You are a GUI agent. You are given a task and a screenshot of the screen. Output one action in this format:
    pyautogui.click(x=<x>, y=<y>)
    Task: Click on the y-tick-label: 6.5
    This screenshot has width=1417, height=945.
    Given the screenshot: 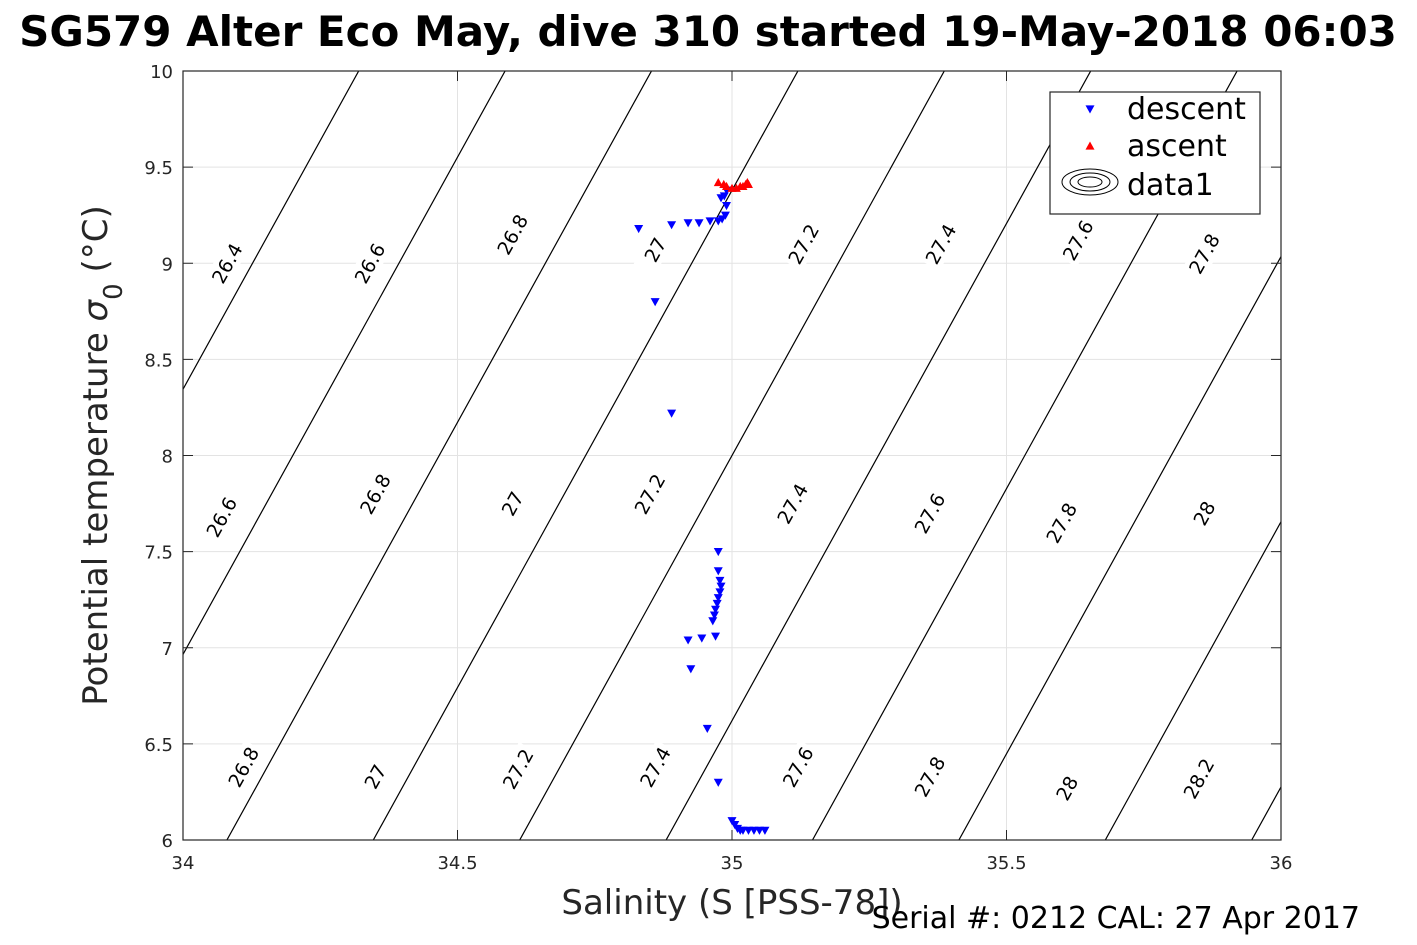 What is the action you would take?
    pyautogui.click(x=158, y=745)
    